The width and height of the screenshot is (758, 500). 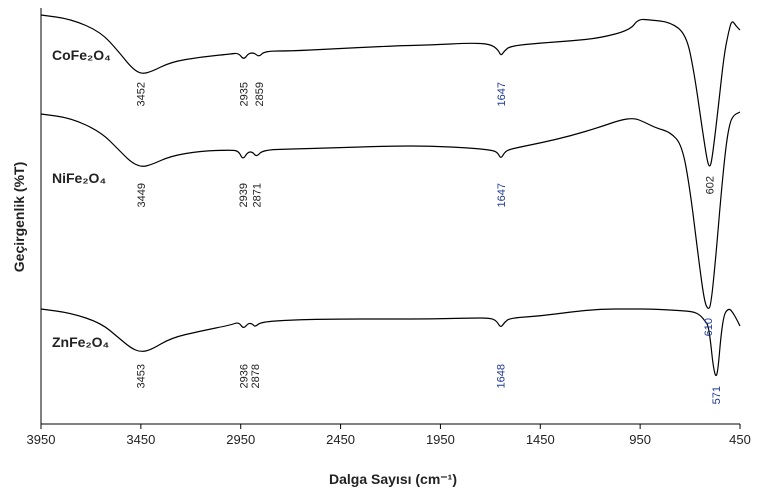 I want to click on peak-label: 2871, so click(x=258, y=195).